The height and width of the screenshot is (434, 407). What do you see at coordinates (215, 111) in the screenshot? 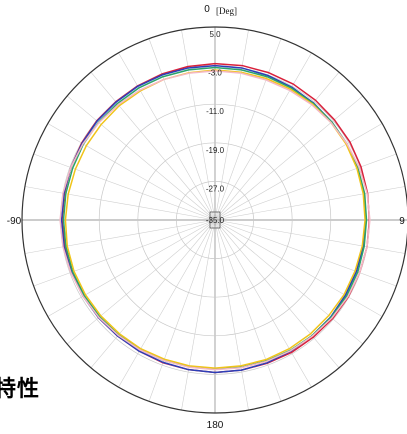
I see `radial-tick-label: -11.0` at bounding box center [215, 111].